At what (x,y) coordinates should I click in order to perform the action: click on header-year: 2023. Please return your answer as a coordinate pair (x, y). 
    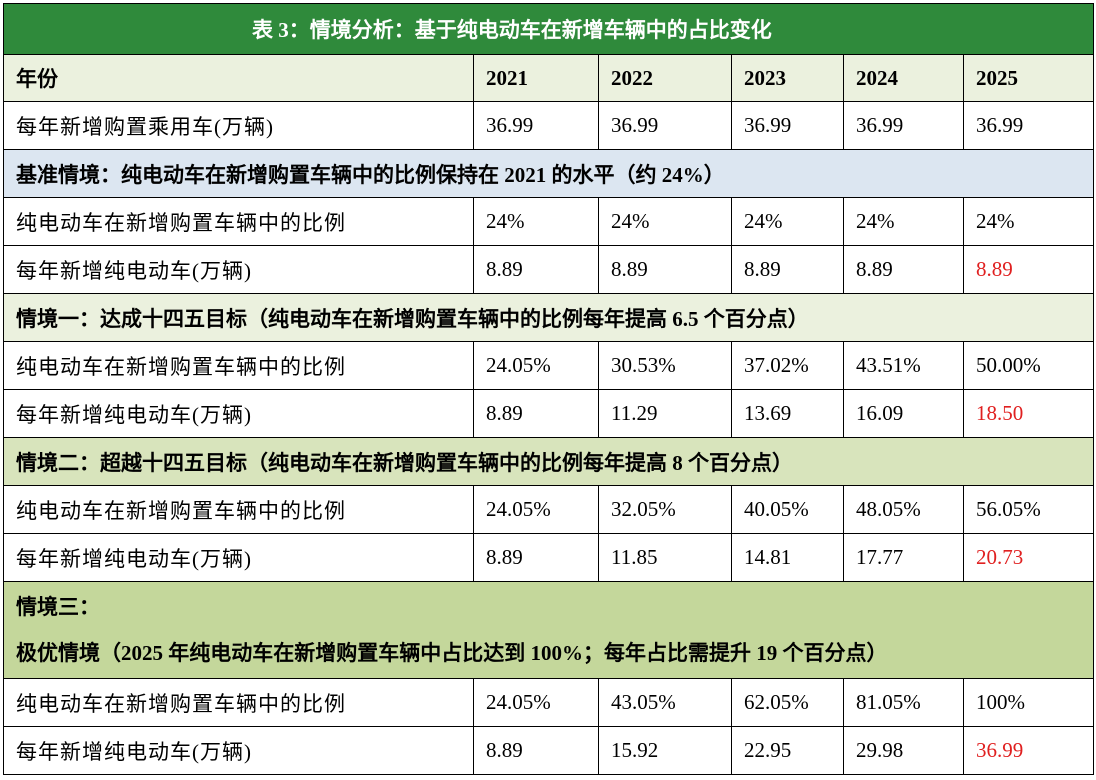
    Looking at the image, I should click on (787, 78).